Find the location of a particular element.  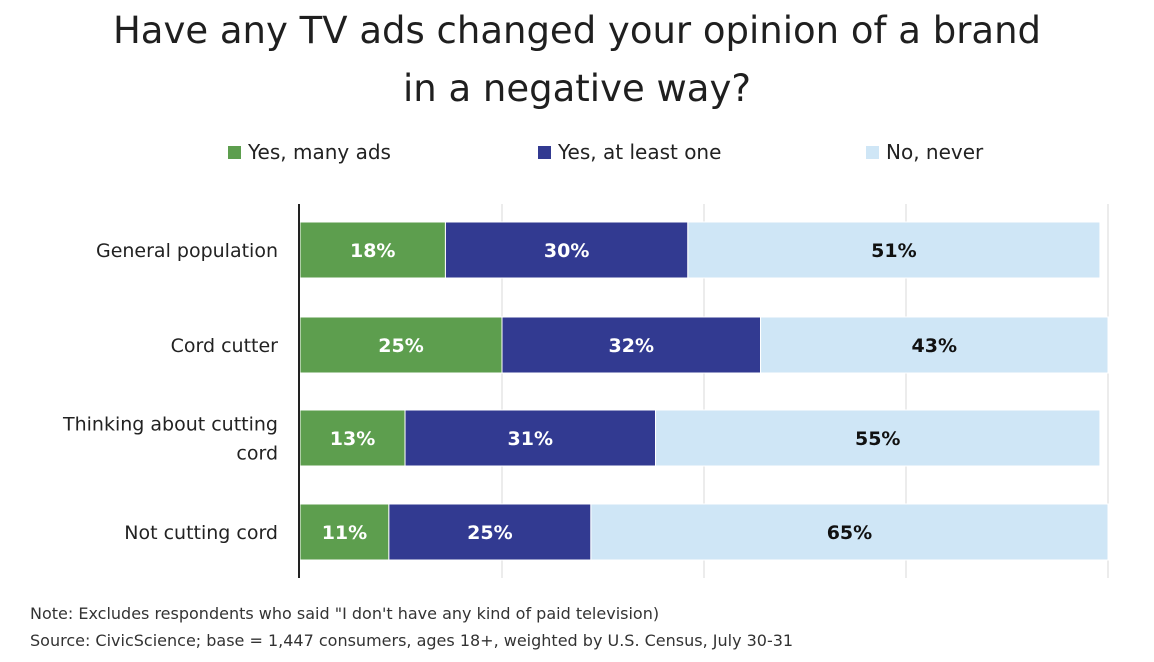

category-label-0-0: General population is located at coordinates (187, 251).